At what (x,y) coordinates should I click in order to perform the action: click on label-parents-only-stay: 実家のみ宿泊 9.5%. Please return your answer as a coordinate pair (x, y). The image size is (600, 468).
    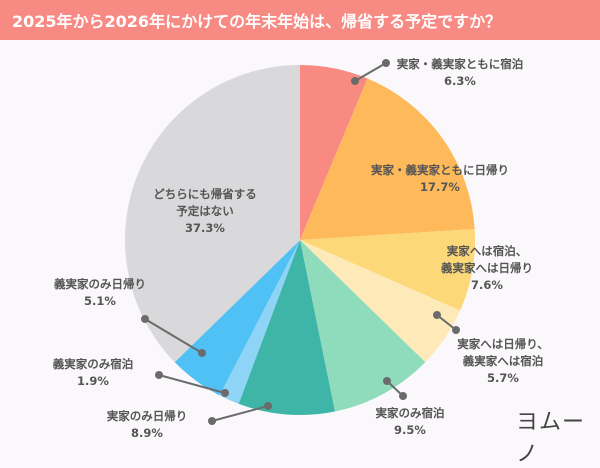
    Looking at the image, I should click on (410, 422).